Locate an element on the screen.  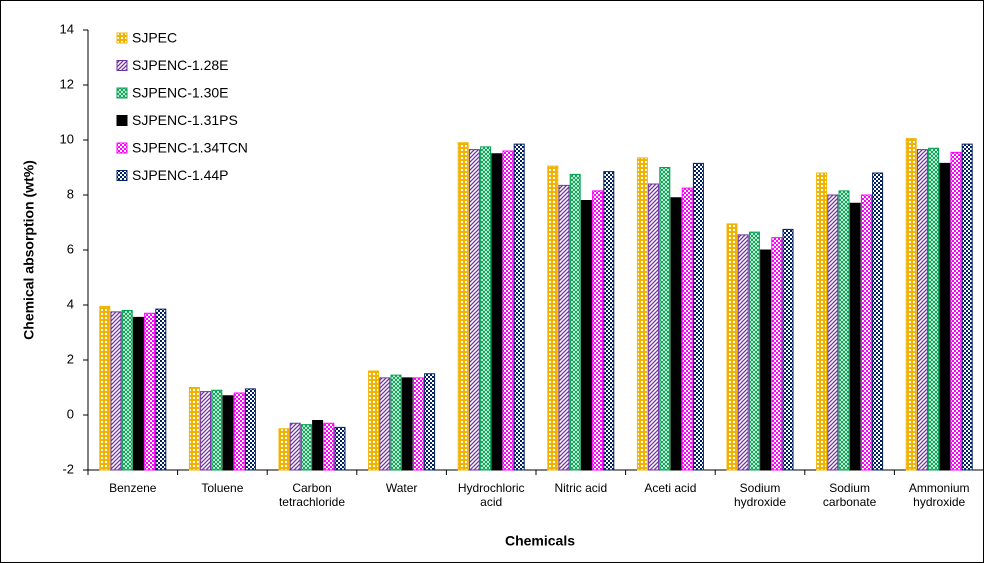
x-tick-label: Nitric acid is located at coordinates (581, 488).